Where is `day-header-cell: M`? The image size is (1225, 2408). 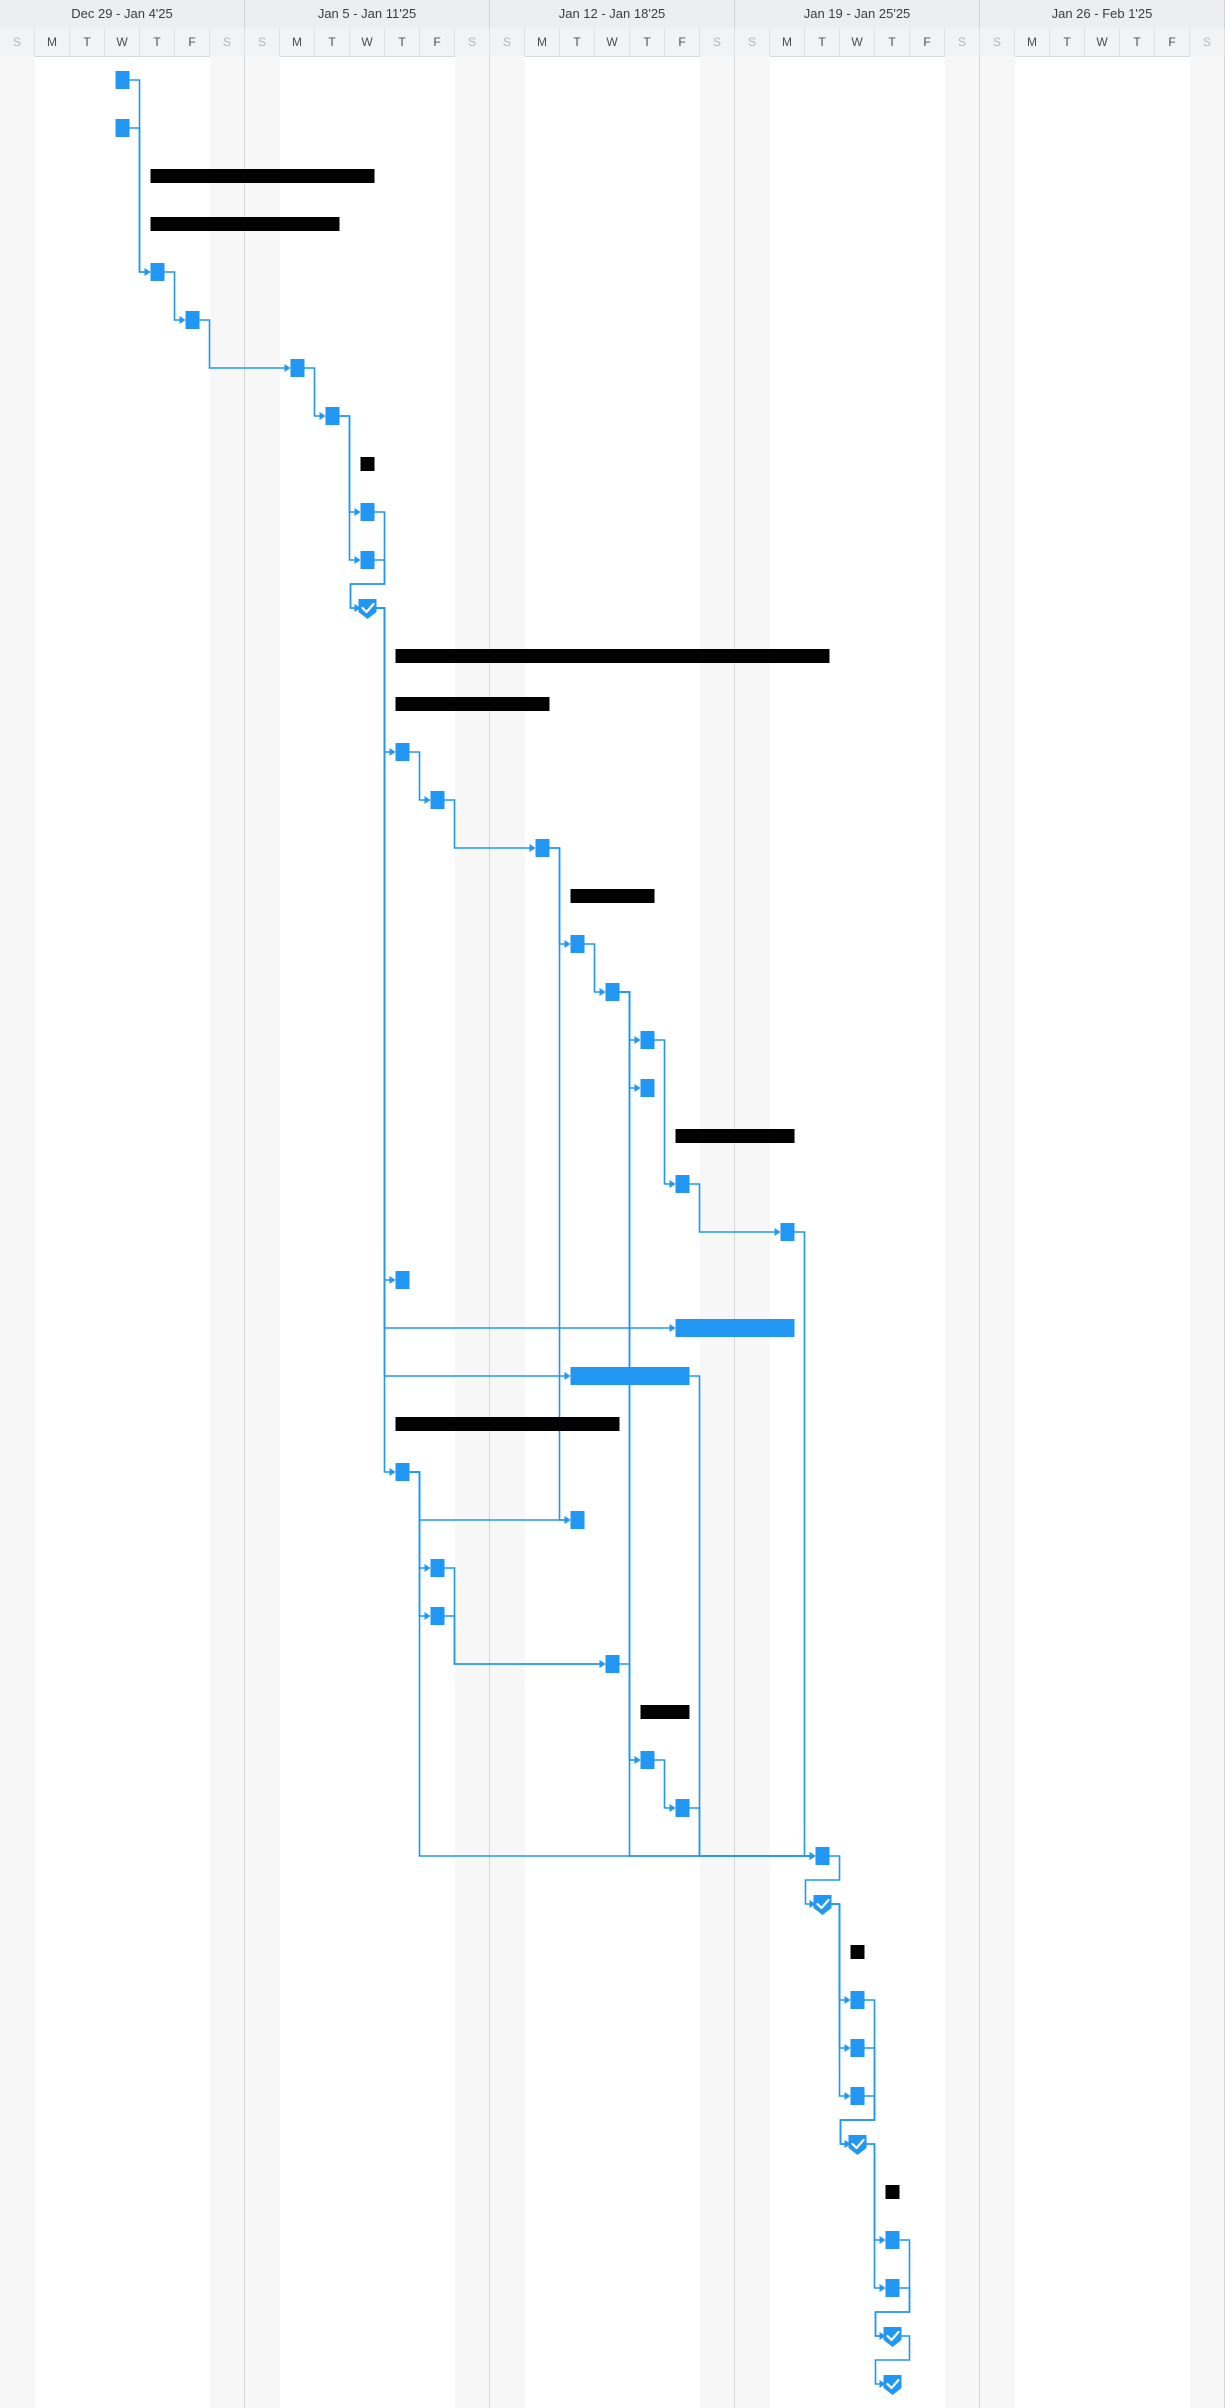
day-header-cell: M is located at coordinates (542, 42).